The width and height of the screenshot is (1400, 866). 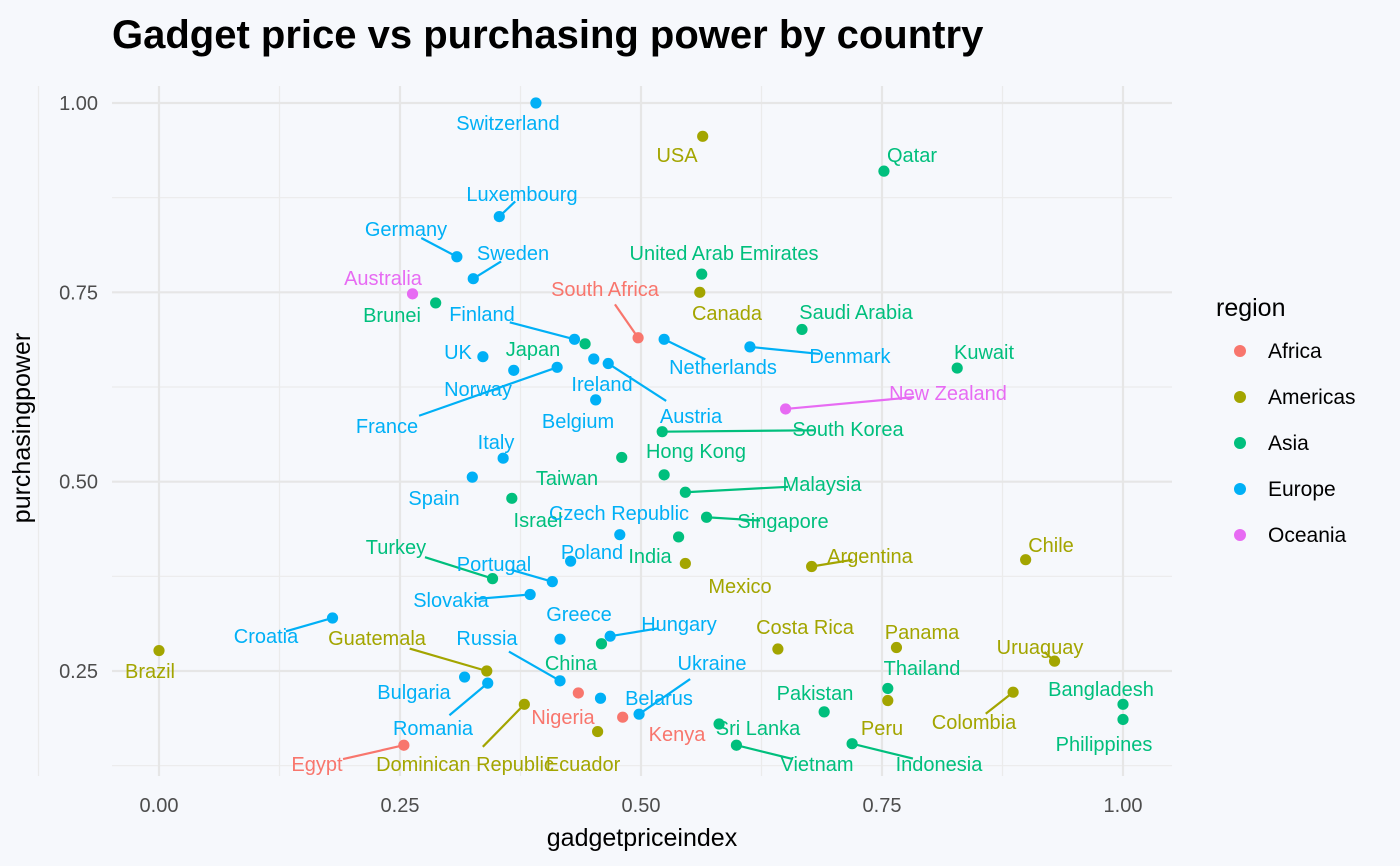 What do you see at coordinates (922, 669) in the screenshot?
I see `point-label: Thailand` at bounding box center [922, 669].